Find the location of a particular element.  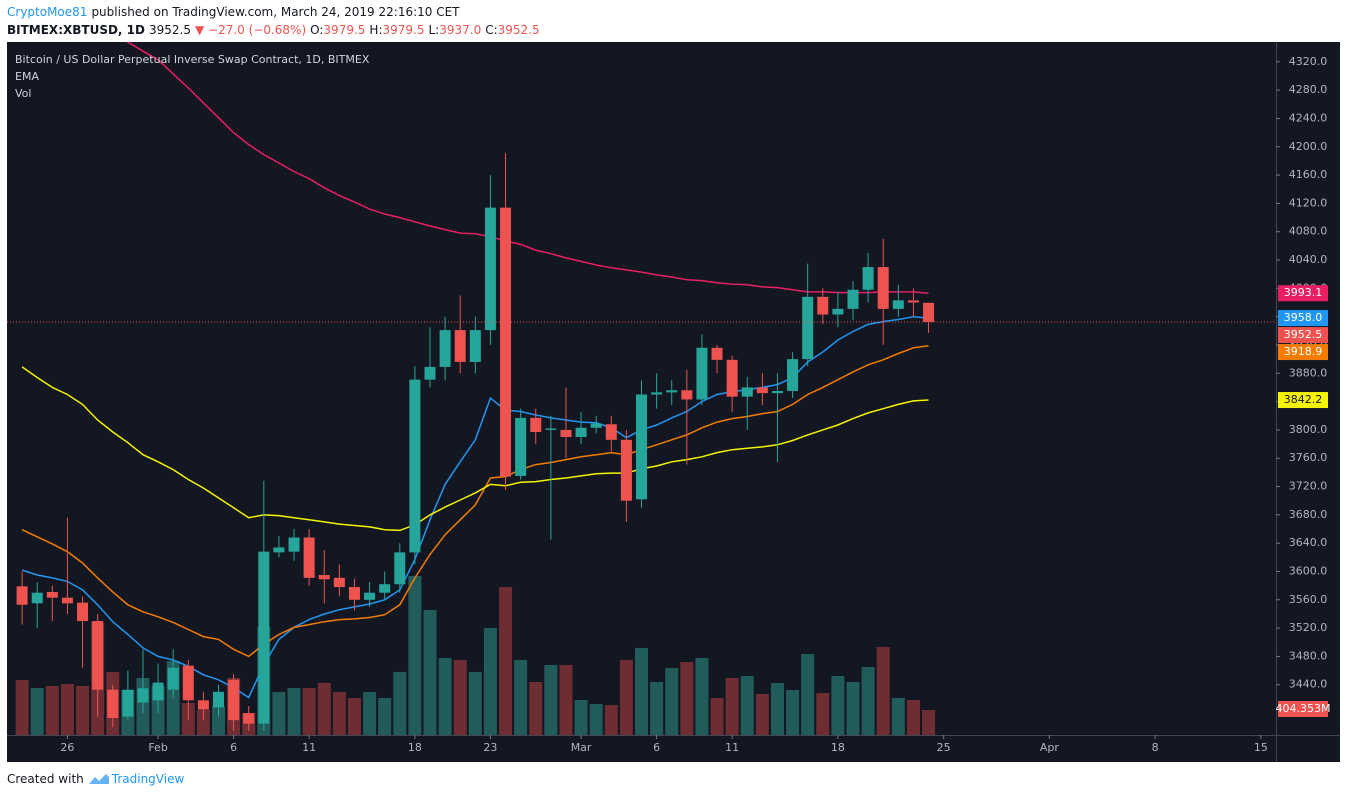

x-tick-label: 6 is located at coordinates (656, 747).